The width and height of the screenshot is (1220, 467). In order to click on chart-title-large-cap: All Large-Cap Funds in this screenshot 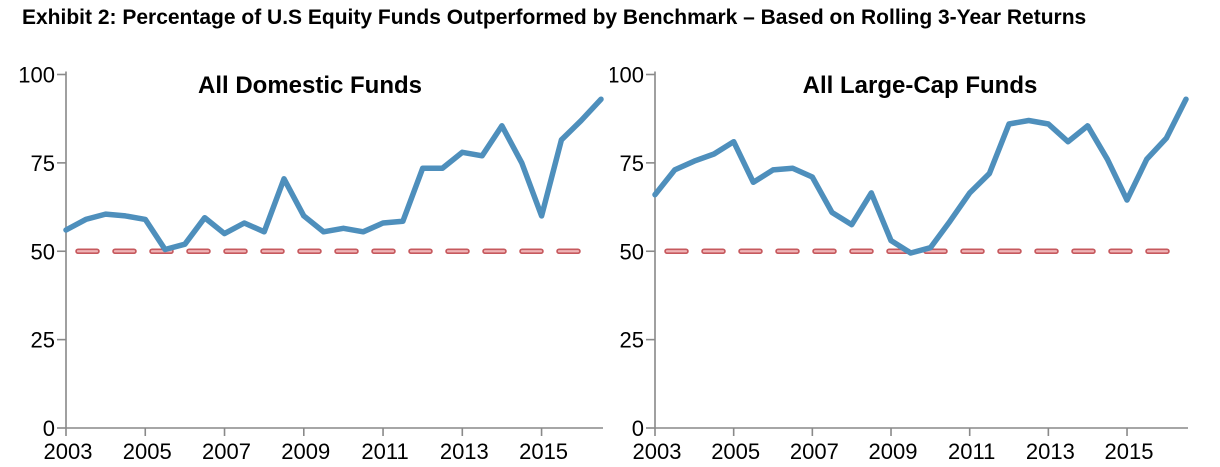, I will do `click(920, 85)`.